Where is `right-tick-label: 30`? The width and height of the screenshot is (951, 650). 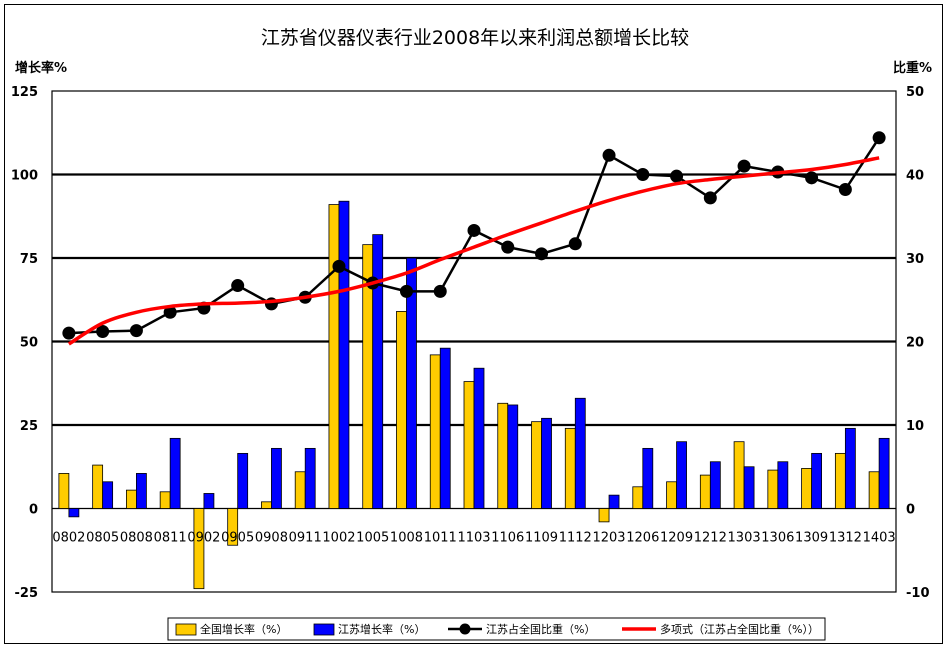 right-tick-label: 30 is located at coordinates (915, 259).